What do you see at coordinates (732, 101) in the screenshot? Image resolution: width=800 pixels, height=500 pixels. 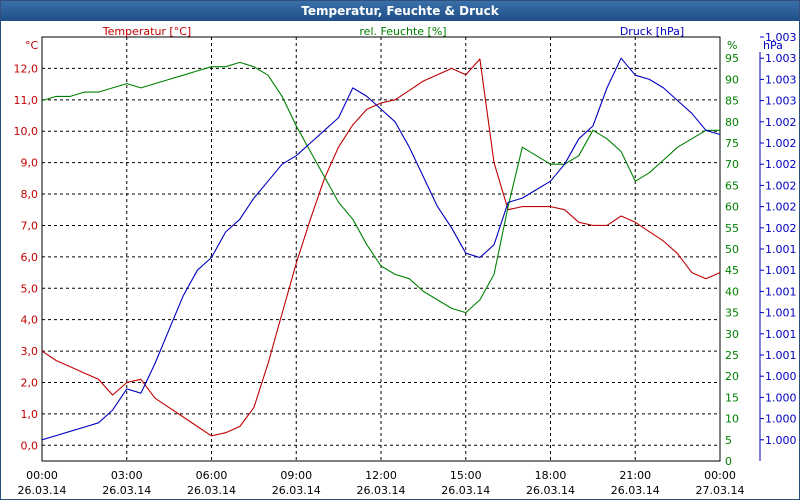 I see `humidity-tick-label: 85` at bounding box center [732, 101].